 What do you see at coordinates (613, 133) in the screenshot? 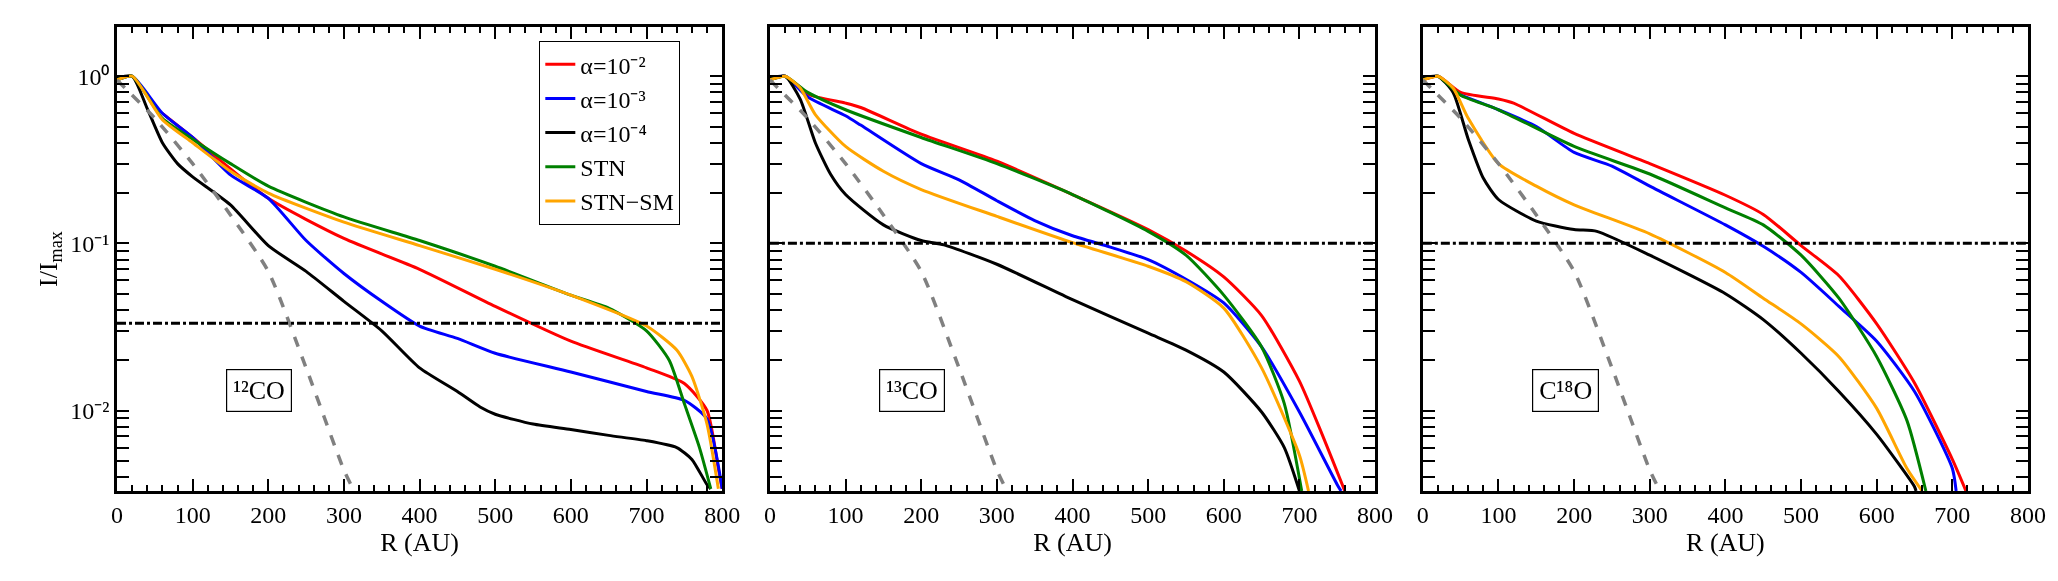
I see `legend-label: α=10⁻⁴` at bounding box center [613, 133].